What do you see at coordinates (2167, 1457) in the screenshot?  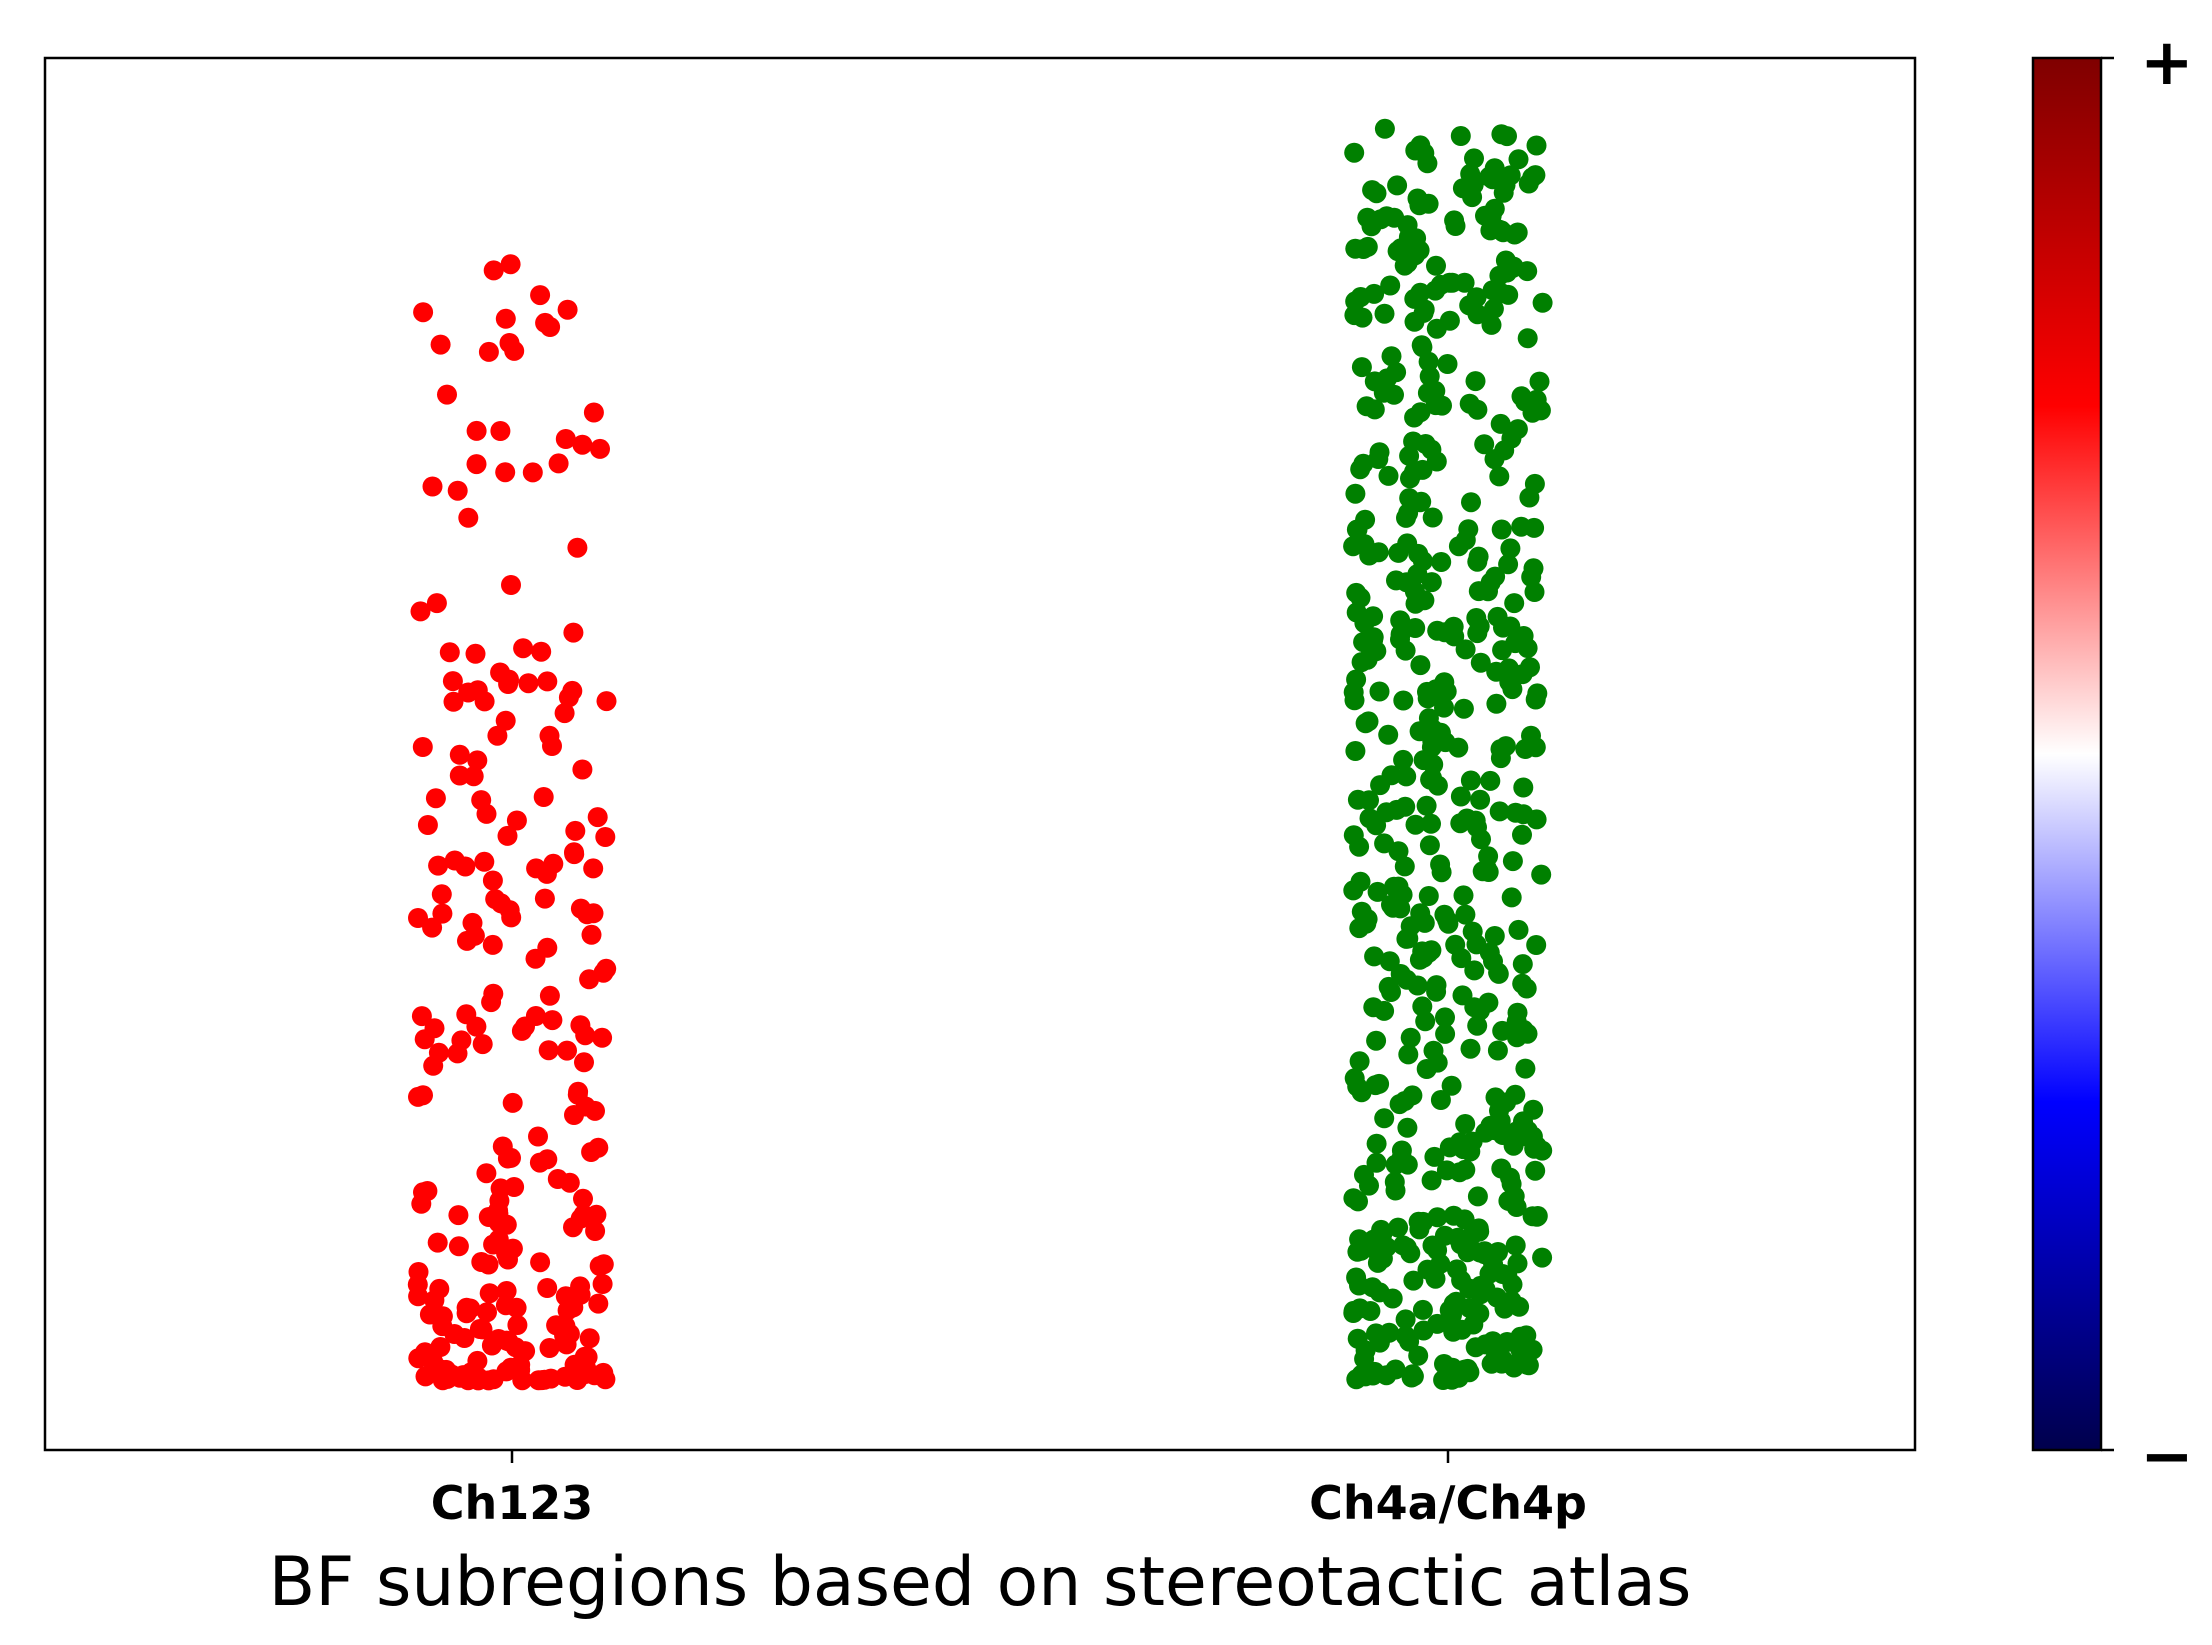 I see `colorbar-bottom-label: −` at bounding box center [2167, 1457].